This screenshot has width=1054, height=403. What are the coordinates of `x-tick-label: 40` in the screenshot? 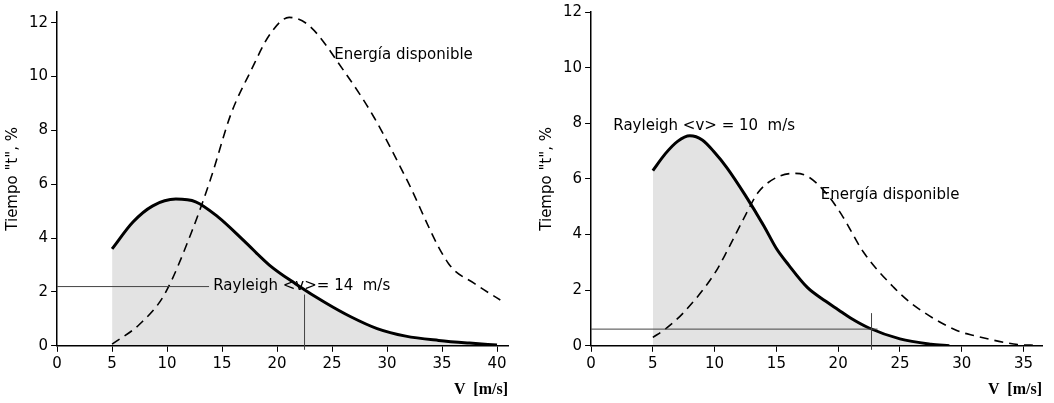 It's located at (497, 362).